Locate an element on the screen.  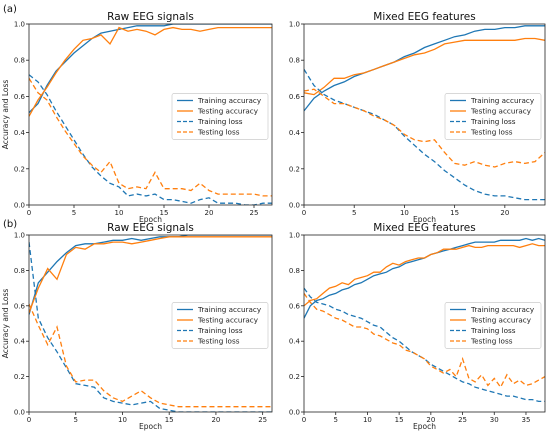
chart-3-xtick-label-2: 10 is located at coordinates (122, 420).